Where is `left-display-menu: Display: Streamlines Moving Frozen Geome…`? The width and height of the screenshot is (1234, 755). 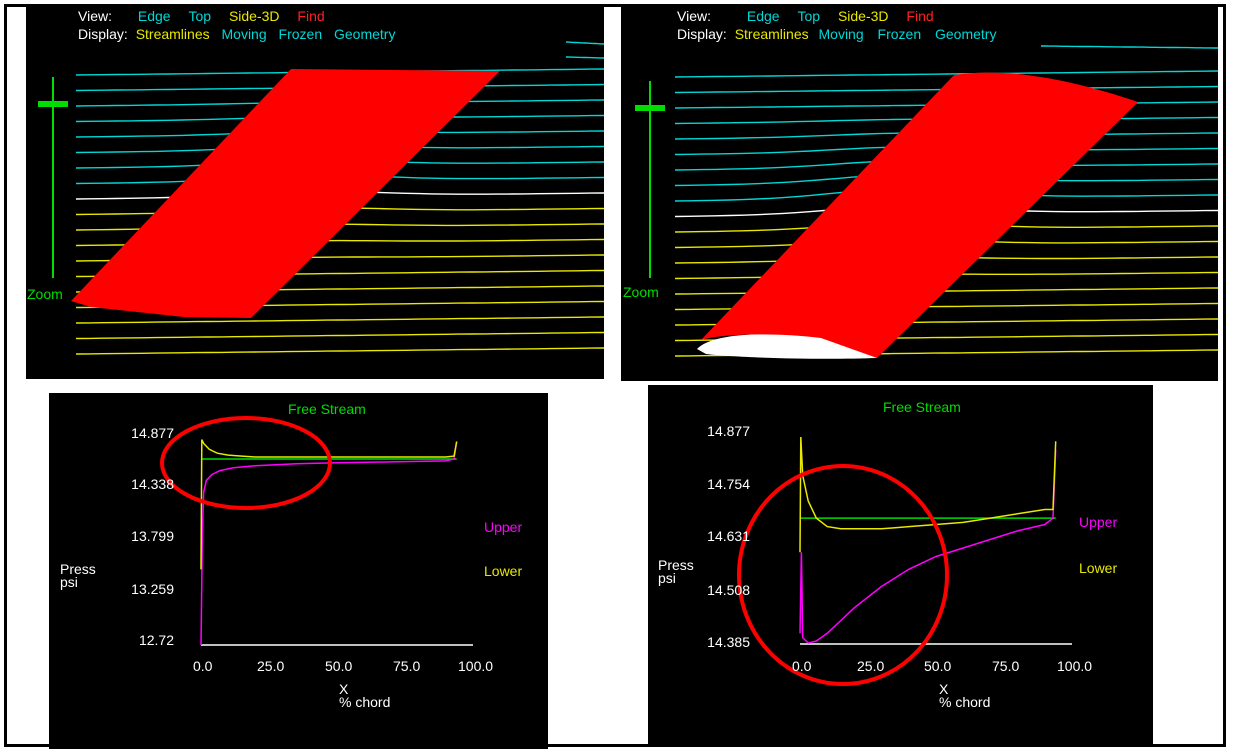 left-display-menu: Display: Streamlines Moving Frozen Geome… is located at coordinates (243, 34).